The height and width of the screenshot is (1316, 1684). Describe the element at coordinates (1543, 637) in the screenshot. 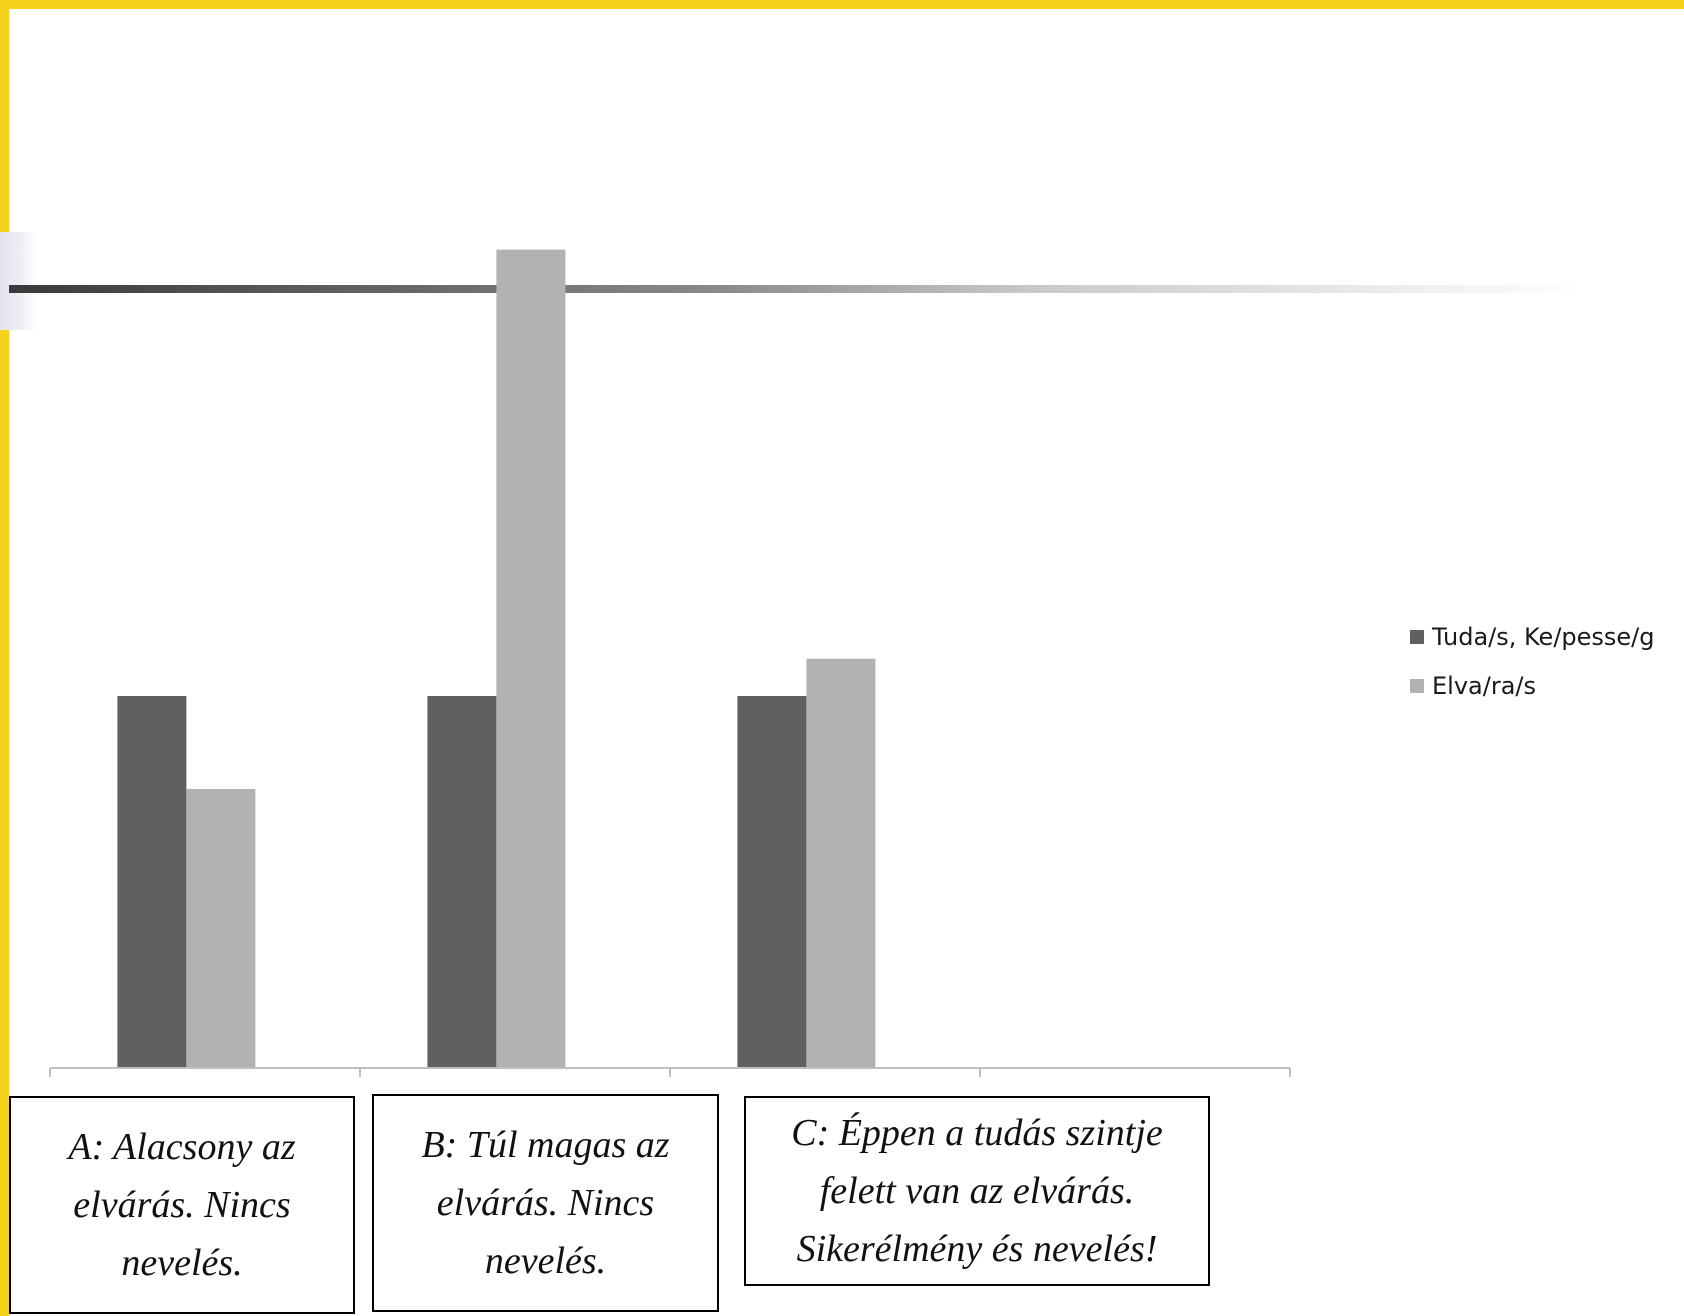

I see `legend-label-series1: Tuda/s, Ke/pesse/g` at that location.